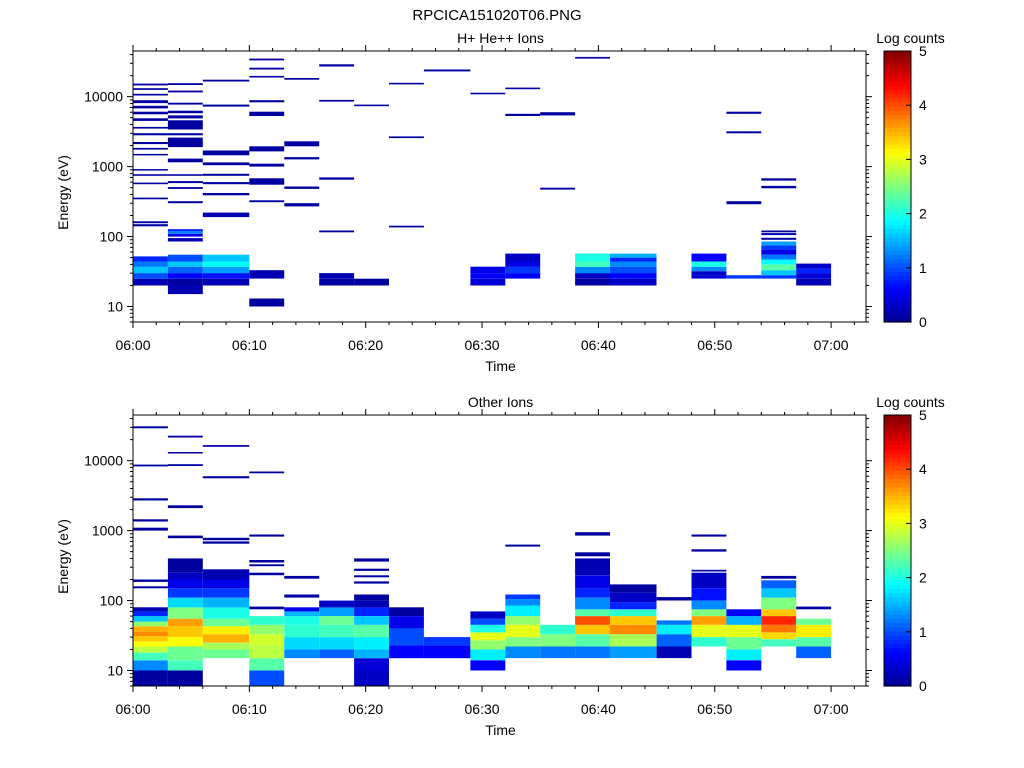 The height and width of the screenshot is (768, 1024). Describe the element at coordinates (923, 214) in the screenshot. I see `colorbar-tick-label: 2` at that location.